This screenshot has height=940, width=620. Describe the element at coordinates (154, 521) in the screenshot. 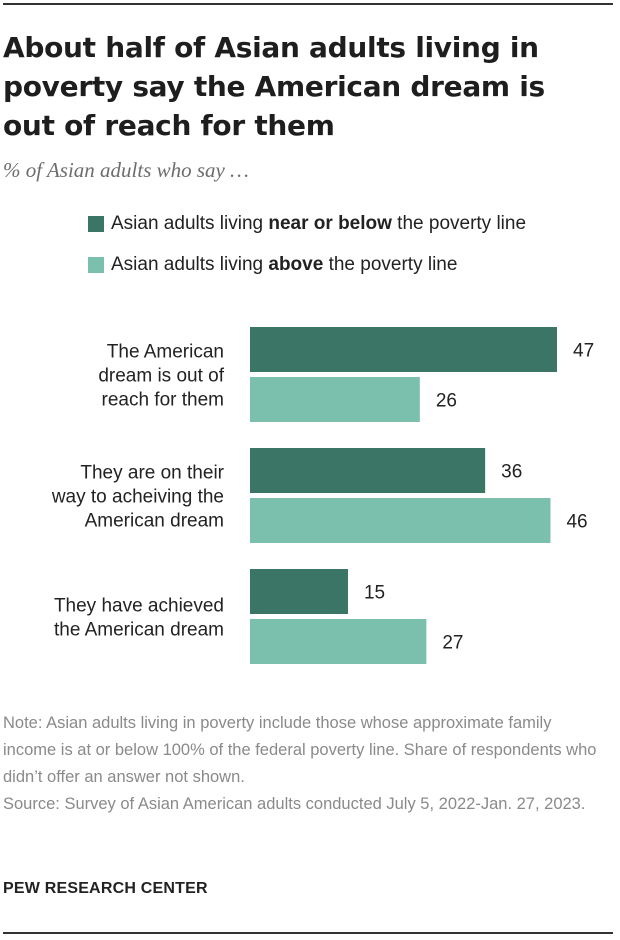

I see `category-label-line: American dream` at that location.